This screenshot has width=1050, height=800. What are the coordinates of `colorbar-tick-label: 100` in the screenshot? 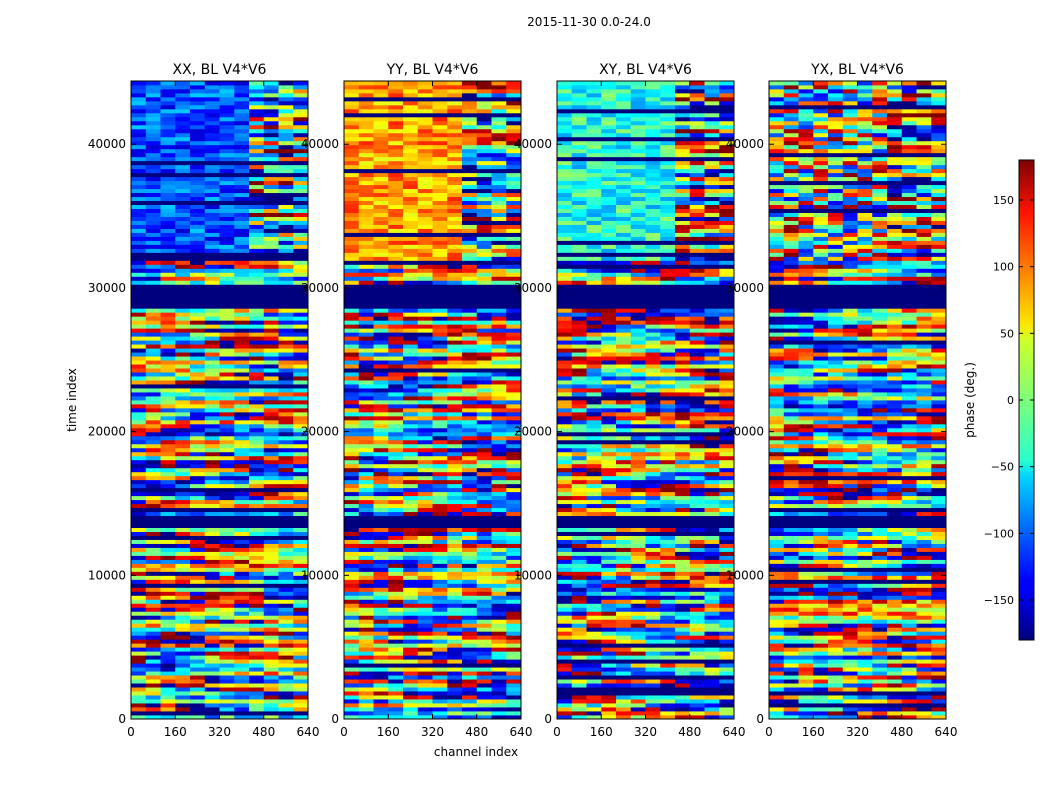 It's located at (1003, 267).